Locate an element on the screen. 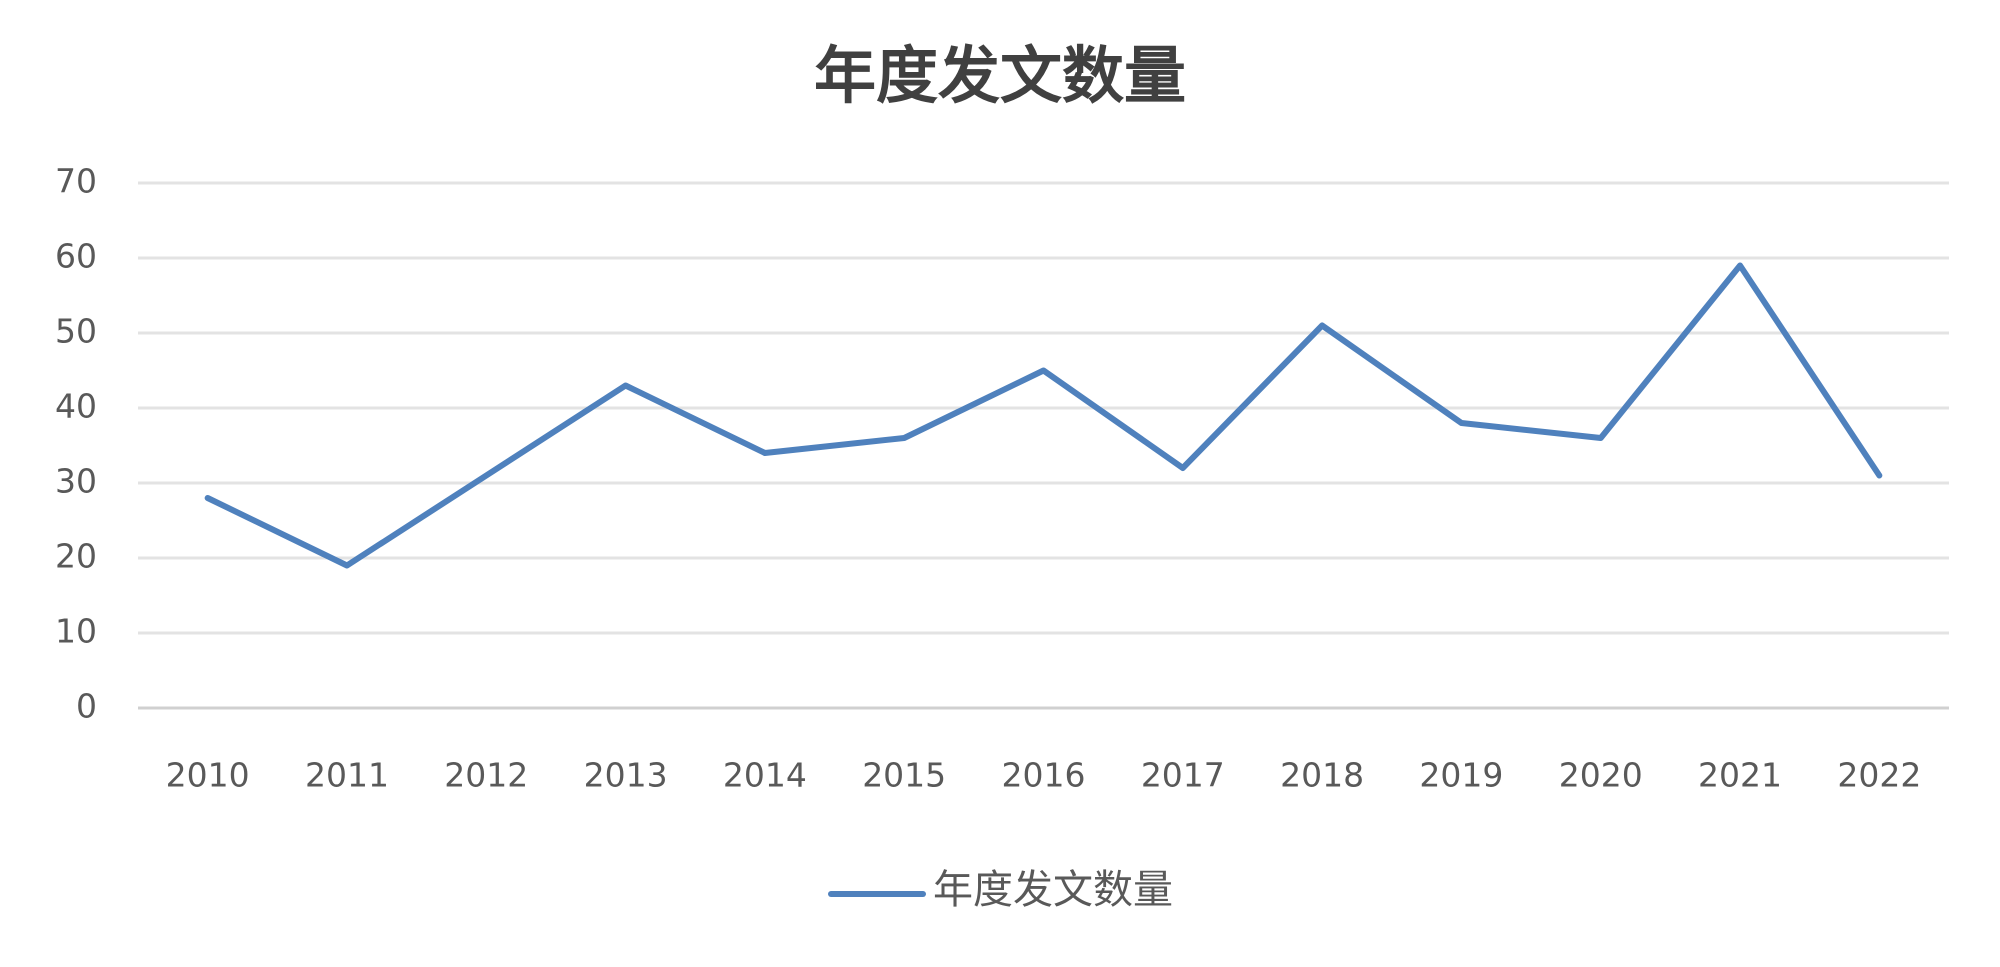  x-tick-label: 2021 is located at coordinates (1740, 775).